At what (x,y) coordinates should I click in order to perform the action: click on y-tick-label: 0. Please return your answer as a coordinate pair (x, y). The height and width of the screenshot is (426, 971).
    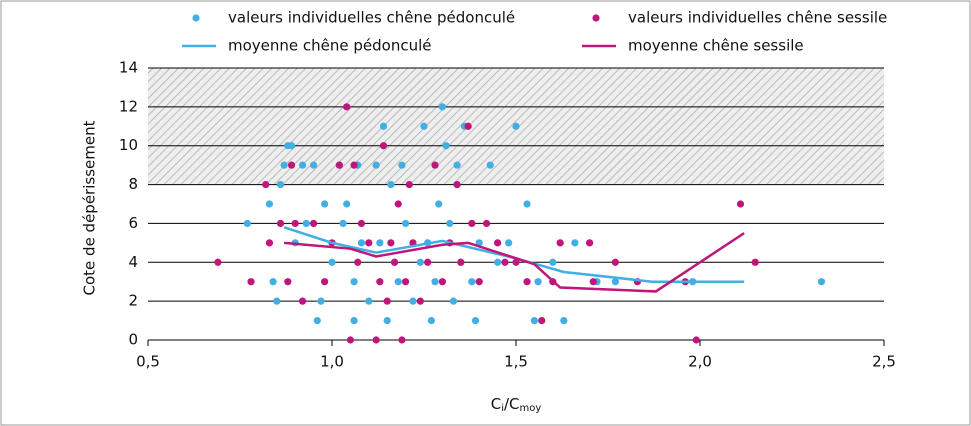
    Looking at the image, I should click on (133, 340).